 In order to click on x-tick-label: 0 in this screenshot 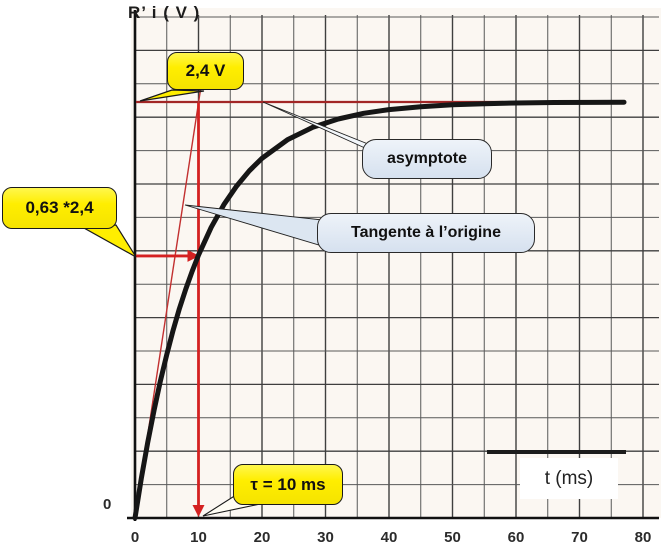, I will do `click(135, 537)`.